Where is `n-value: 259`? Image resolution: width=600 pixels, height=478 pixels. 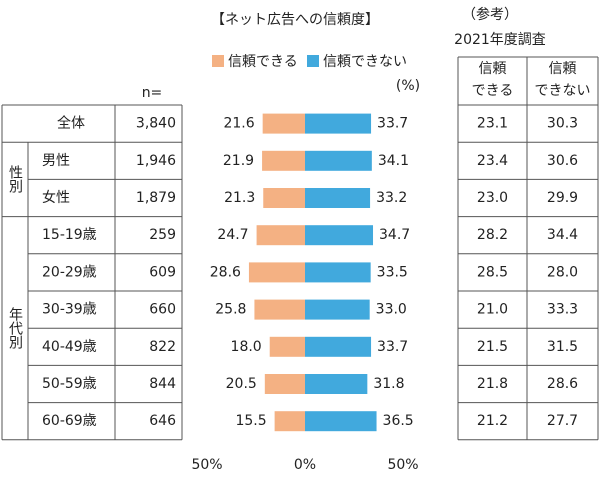 n-value: 259 is located at coordinates (162, 235).